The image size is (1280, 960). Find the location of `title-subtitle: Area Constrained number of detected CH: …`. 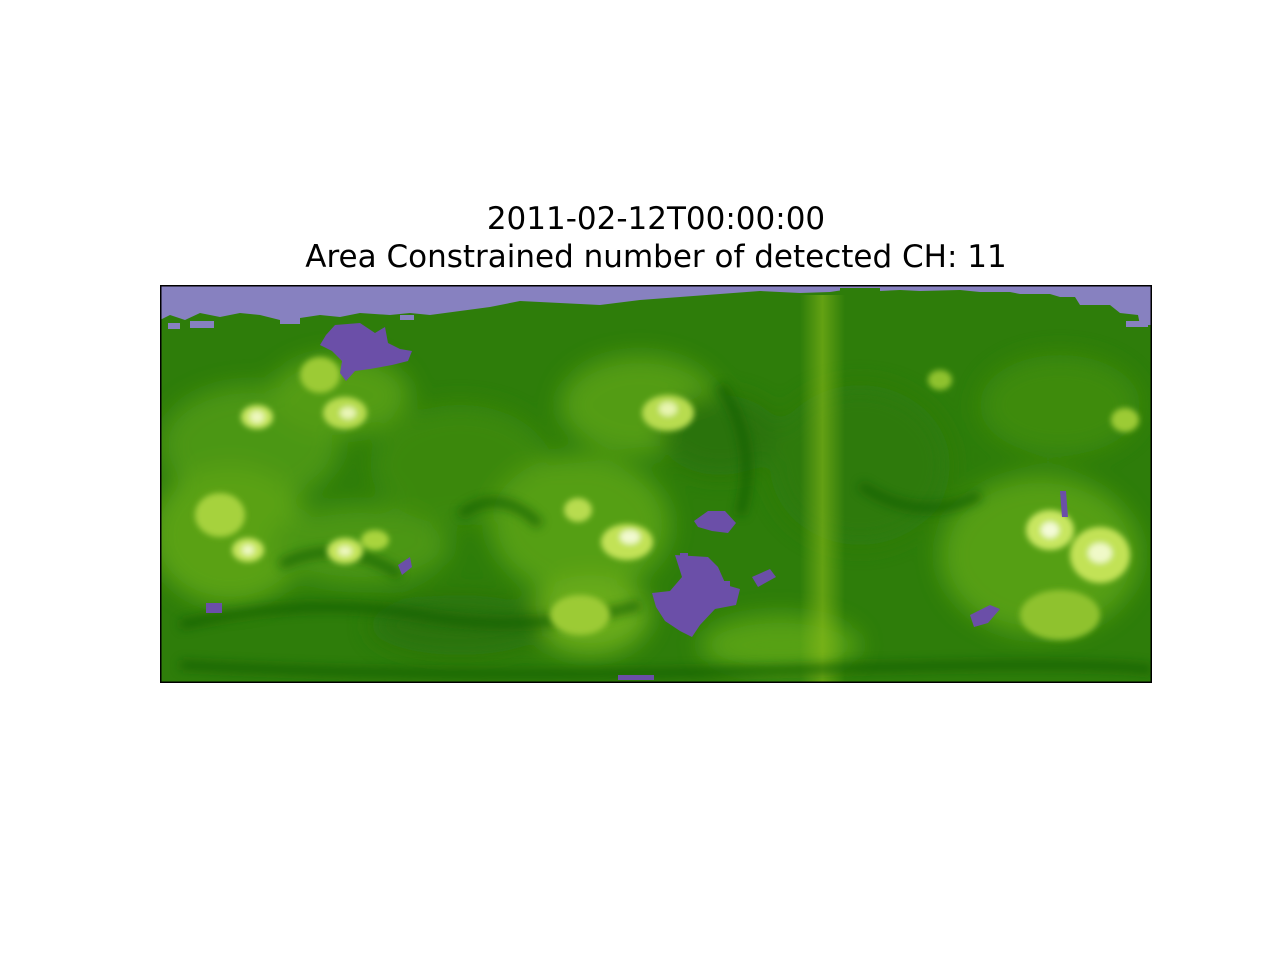

title-subtitle: Area Constrained number of detected CH: … is located at coordinates (656, 257).